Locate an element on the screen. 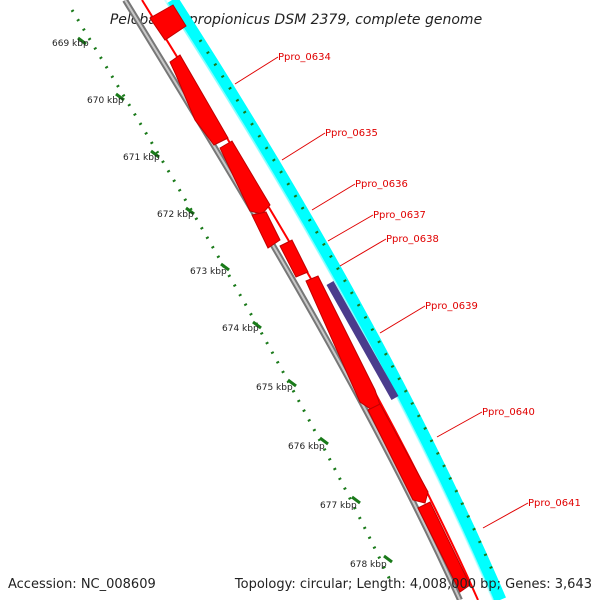  gene-label: Ppro_0640 is located at coordinates (508, 412).